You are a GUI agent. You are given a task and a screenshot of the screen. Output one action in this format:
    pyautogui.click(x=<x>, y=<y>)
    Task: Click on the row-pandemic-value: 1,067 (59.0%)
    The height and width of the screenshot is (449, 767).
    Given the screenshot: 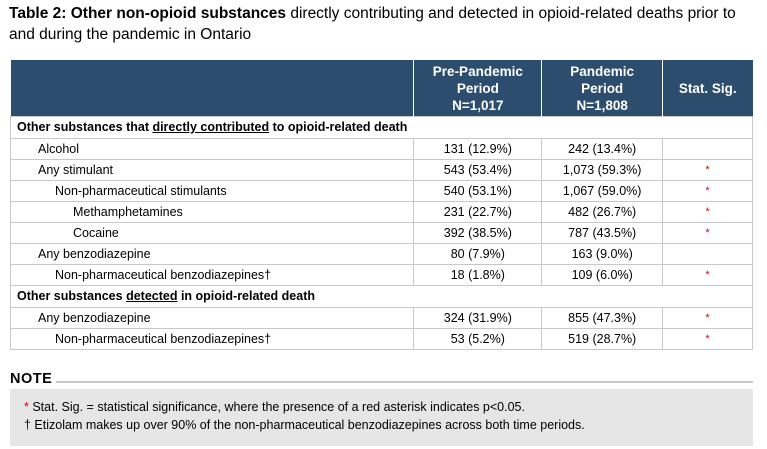 What is the action you would take?
    pyautogui.click(x=602, y=191)
    